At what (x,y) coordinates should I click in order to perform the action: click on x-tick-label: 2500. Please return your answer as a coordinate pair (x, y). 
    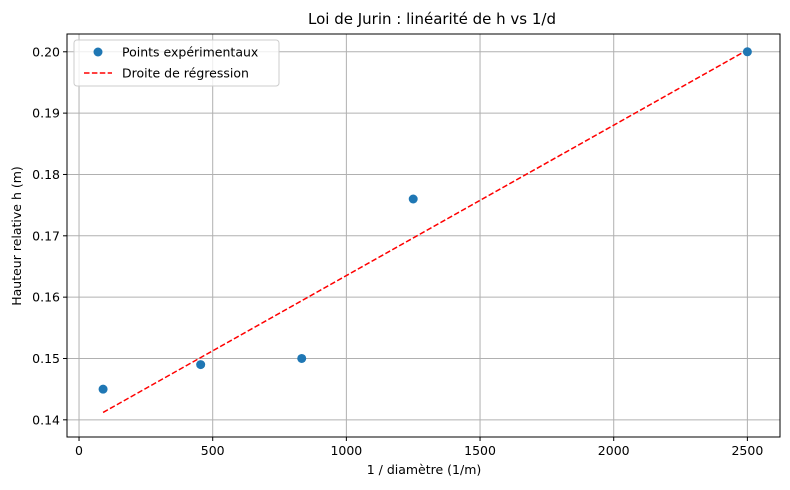
    Looking at the image, I should click on (747, 450).